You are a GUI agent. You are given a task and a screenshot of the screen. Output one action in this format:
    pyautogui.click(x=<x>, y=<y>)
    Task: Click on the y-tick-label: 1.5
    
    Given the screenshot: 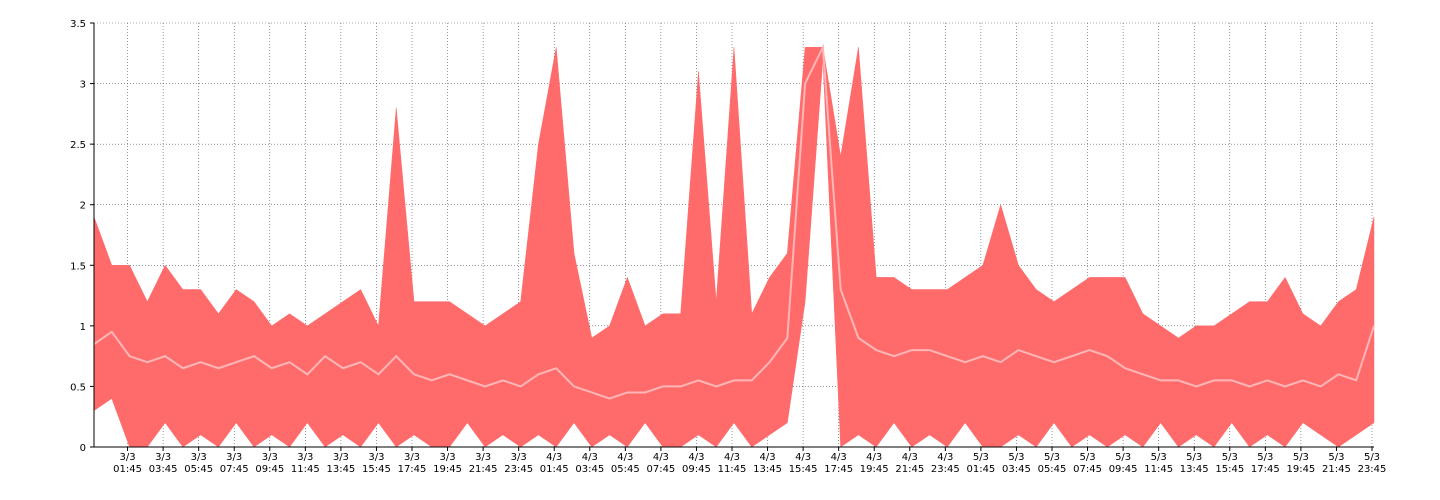 What is the action you would take?
    pyautogui.click(x=78, y=266)
    